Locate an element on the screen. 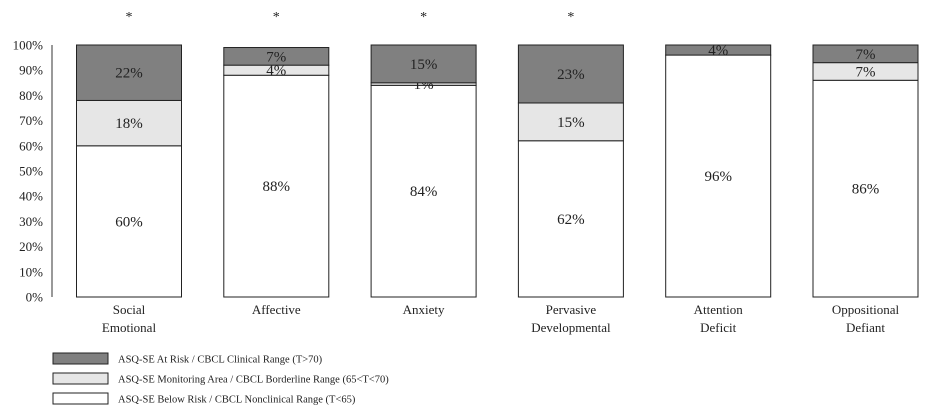 The width and height of the screenshot is (933, 405). data-label: 84% is located at coordinates (424, 192).